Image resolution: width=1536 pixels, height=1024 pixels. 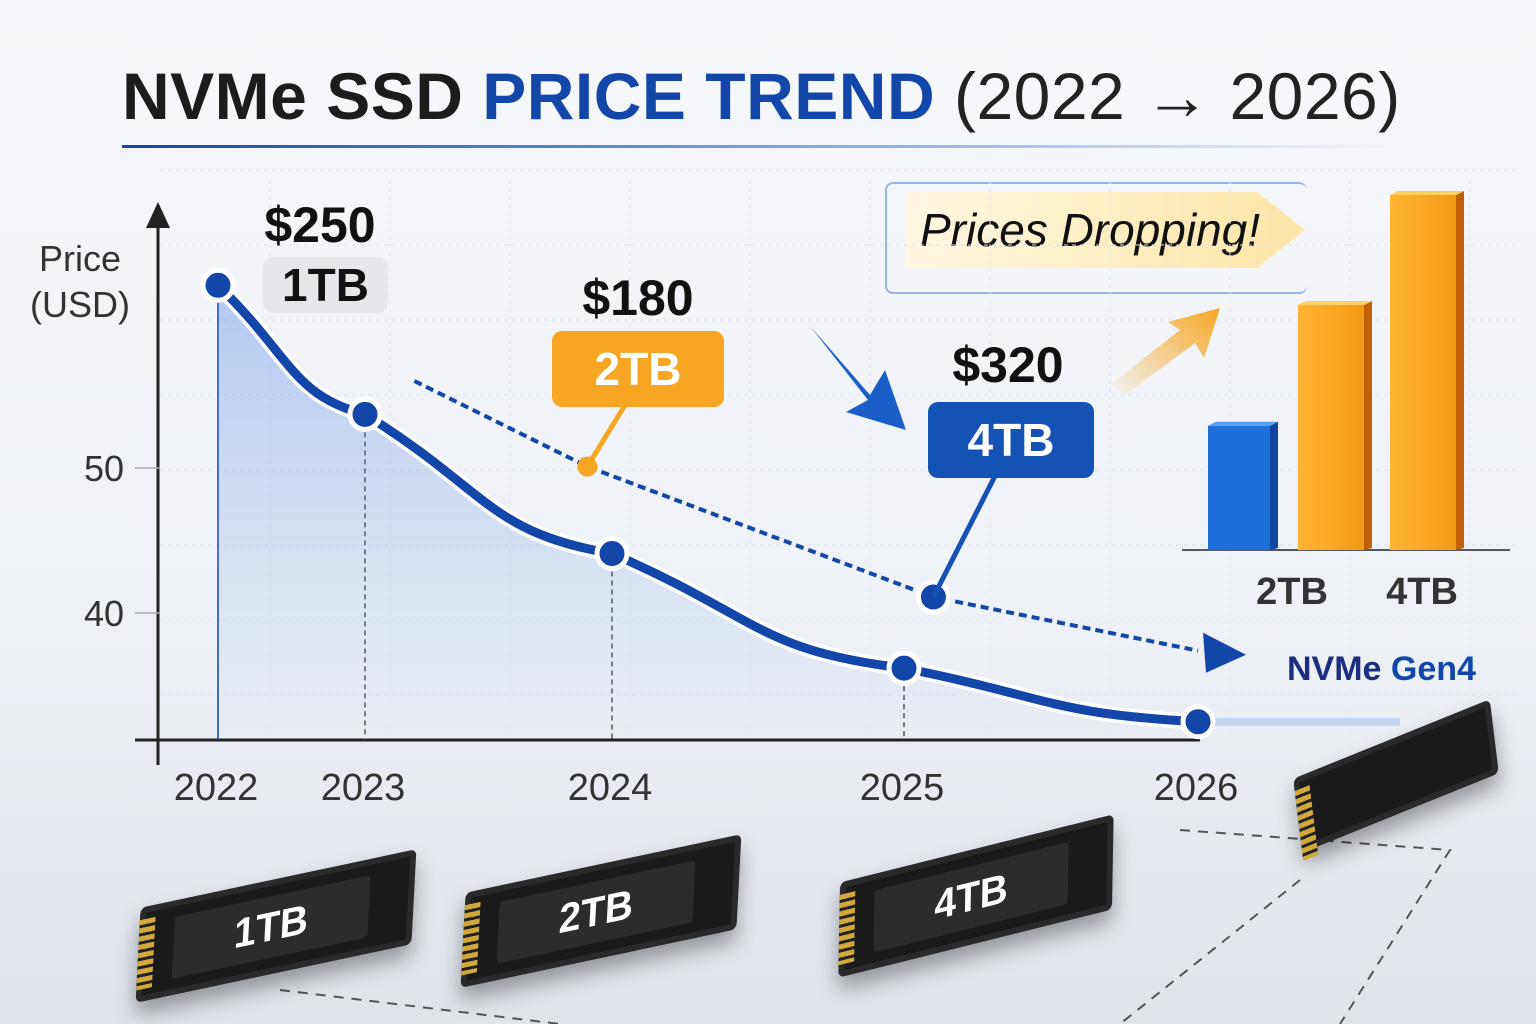 What do you see at coordinates (865, 926) in the screenshot?
I see `floor-guide-lines` at bounding box center [865, 926].